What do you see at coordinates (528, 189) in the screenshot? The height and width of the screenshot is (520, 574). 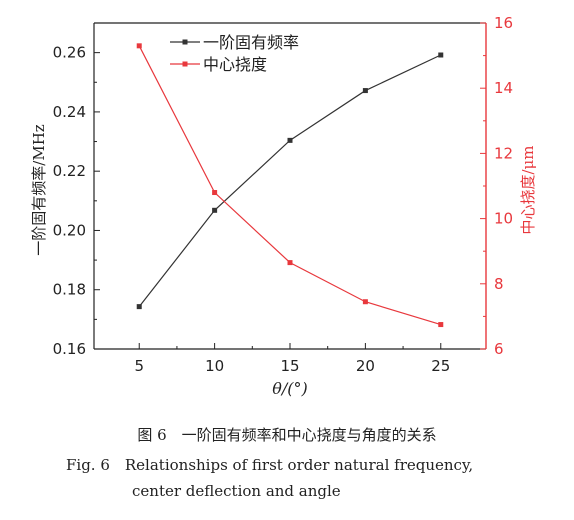 I see `right-axis-label: 中心挠度/μm` at bounding box center [528, 189].